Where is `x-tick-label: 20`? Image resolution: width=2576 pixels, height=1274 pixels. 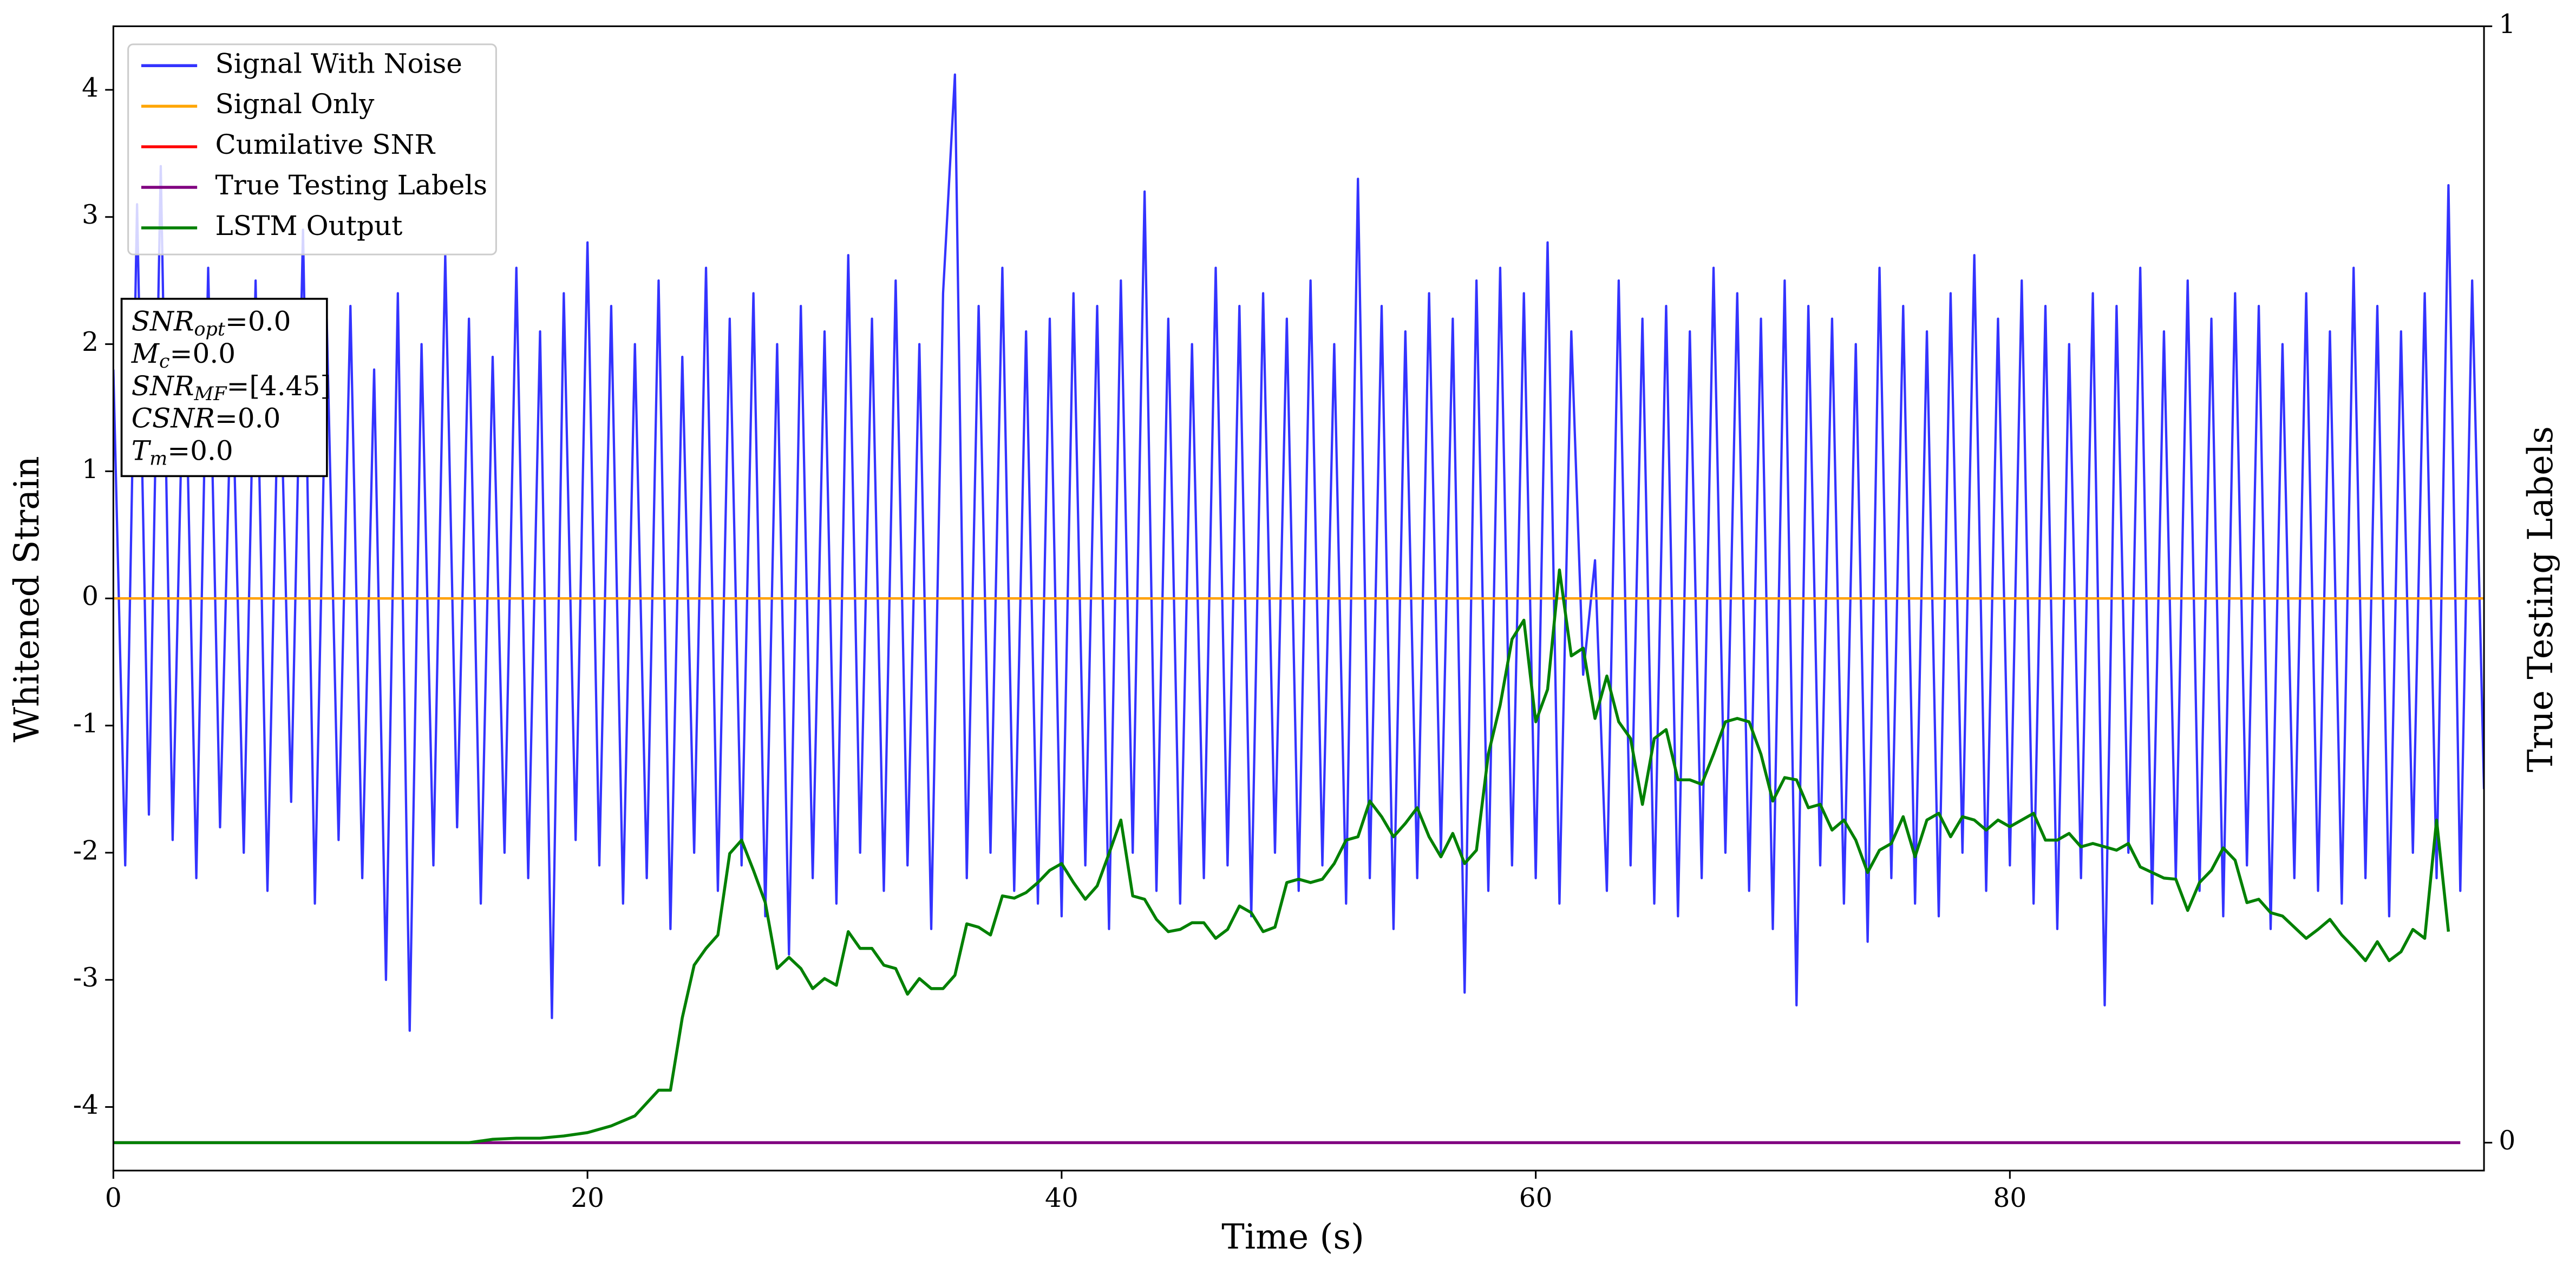
x-tick-label: 20 is located at coordinates (588, 1198).